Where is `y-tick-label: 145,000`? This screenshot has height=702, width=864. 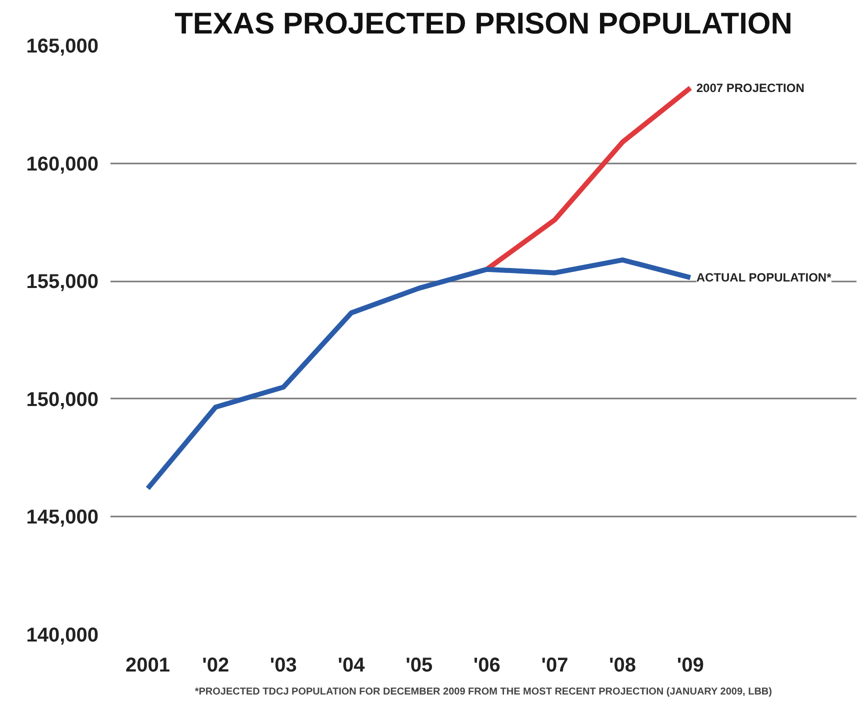
y-tick-label: 145,000 is located at coordinates (62, 517).